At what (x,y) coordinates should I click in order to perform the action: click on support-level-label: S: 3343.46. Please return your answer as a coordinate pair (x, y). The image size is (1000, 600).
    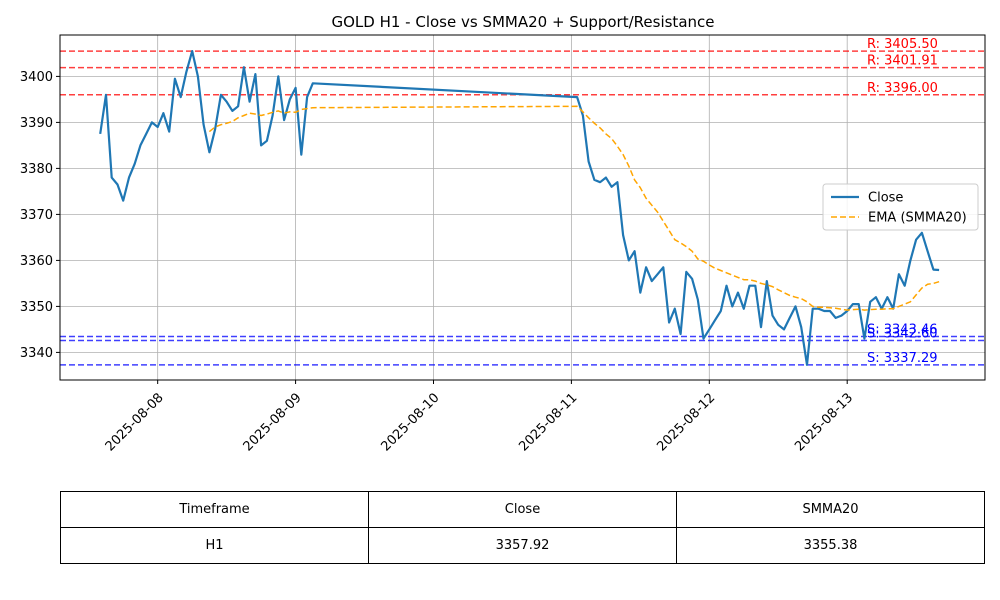
    Looking at the image, I should click on (902, 329).